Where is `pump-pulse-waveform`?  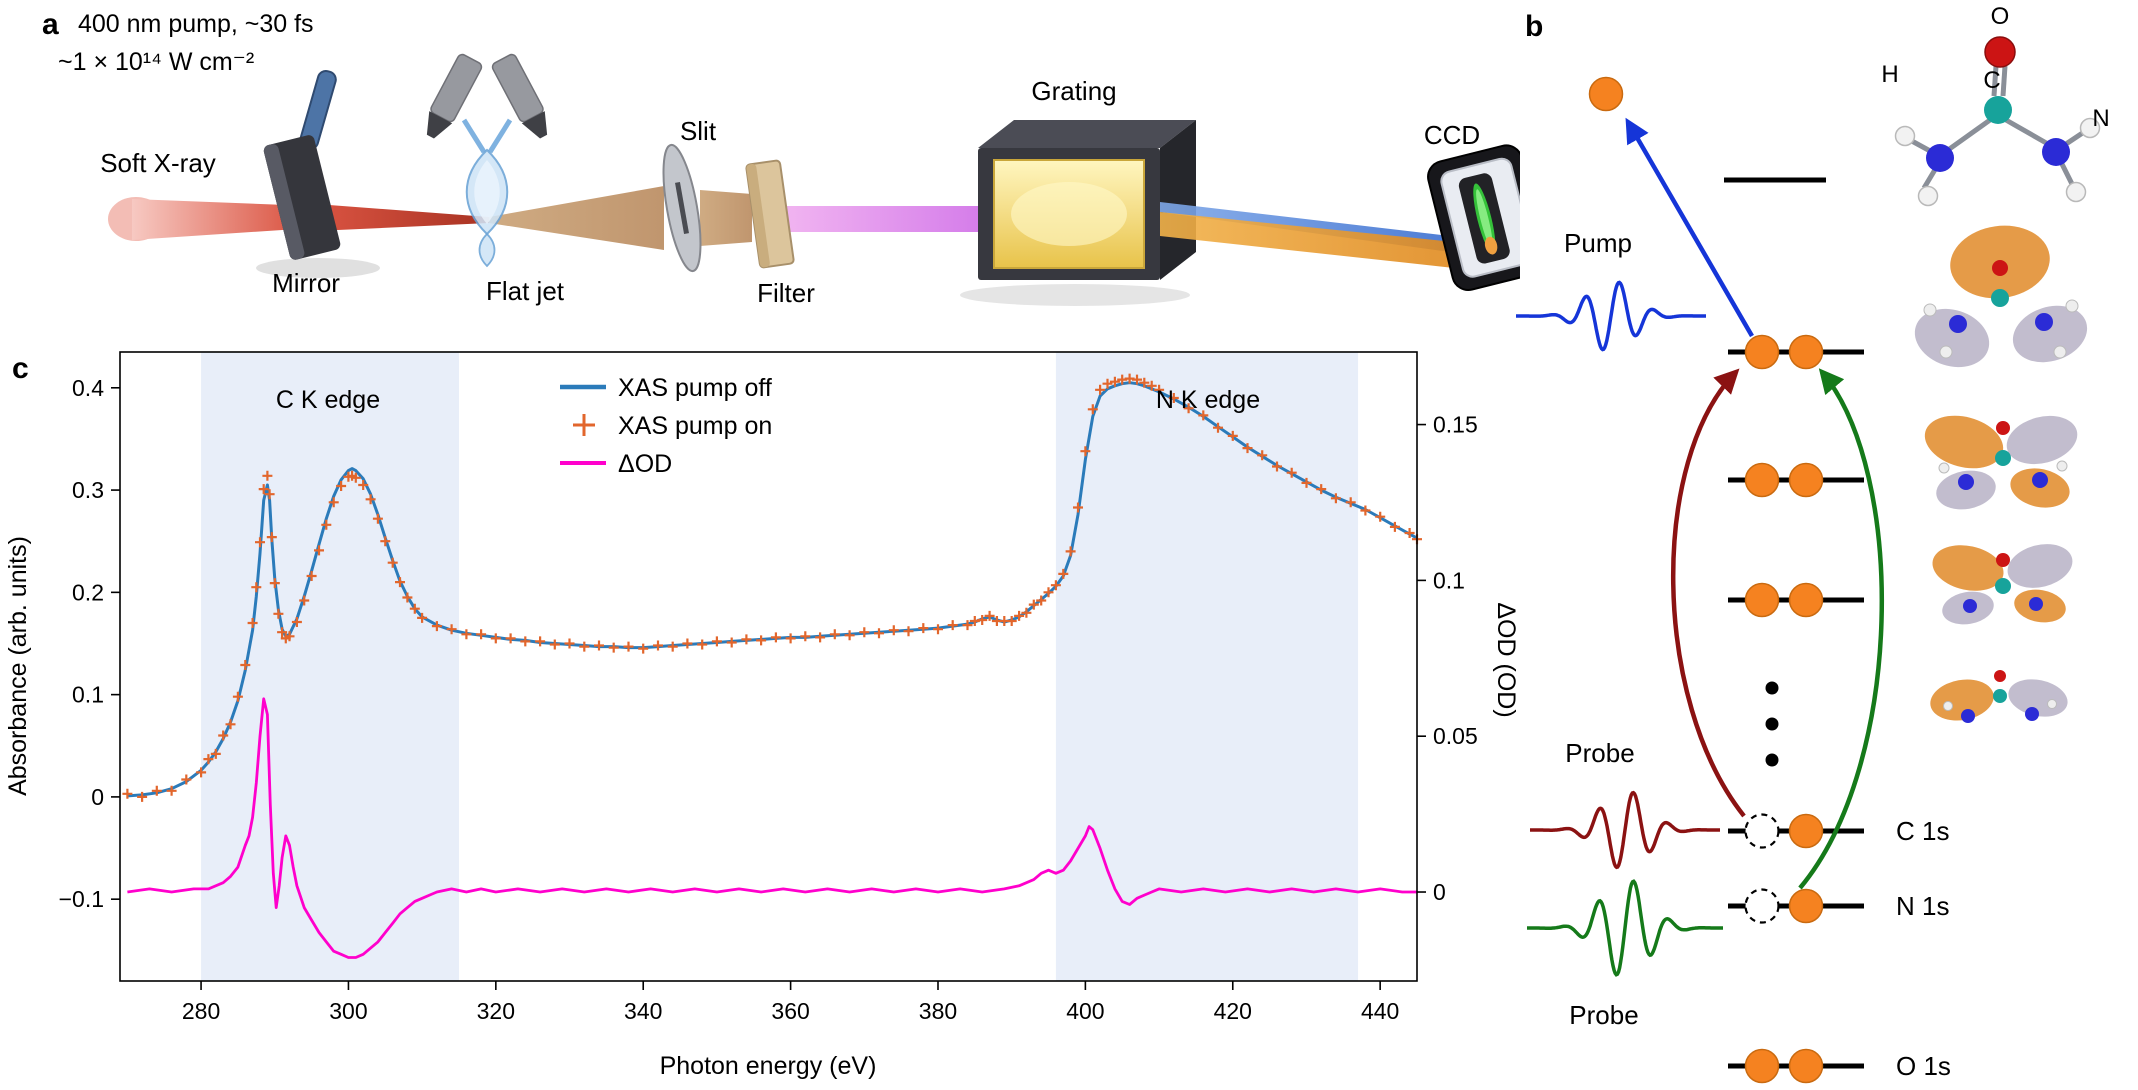 pump-pulse-waveform is located at coordinates (1611, 316).